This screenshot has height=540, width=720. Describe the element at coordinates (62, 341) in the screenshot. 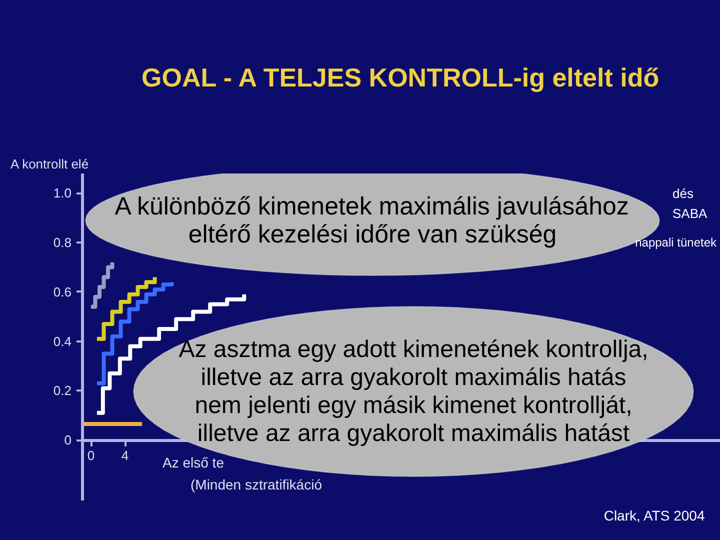

I see `y-tick-label: 0.4` at that location.